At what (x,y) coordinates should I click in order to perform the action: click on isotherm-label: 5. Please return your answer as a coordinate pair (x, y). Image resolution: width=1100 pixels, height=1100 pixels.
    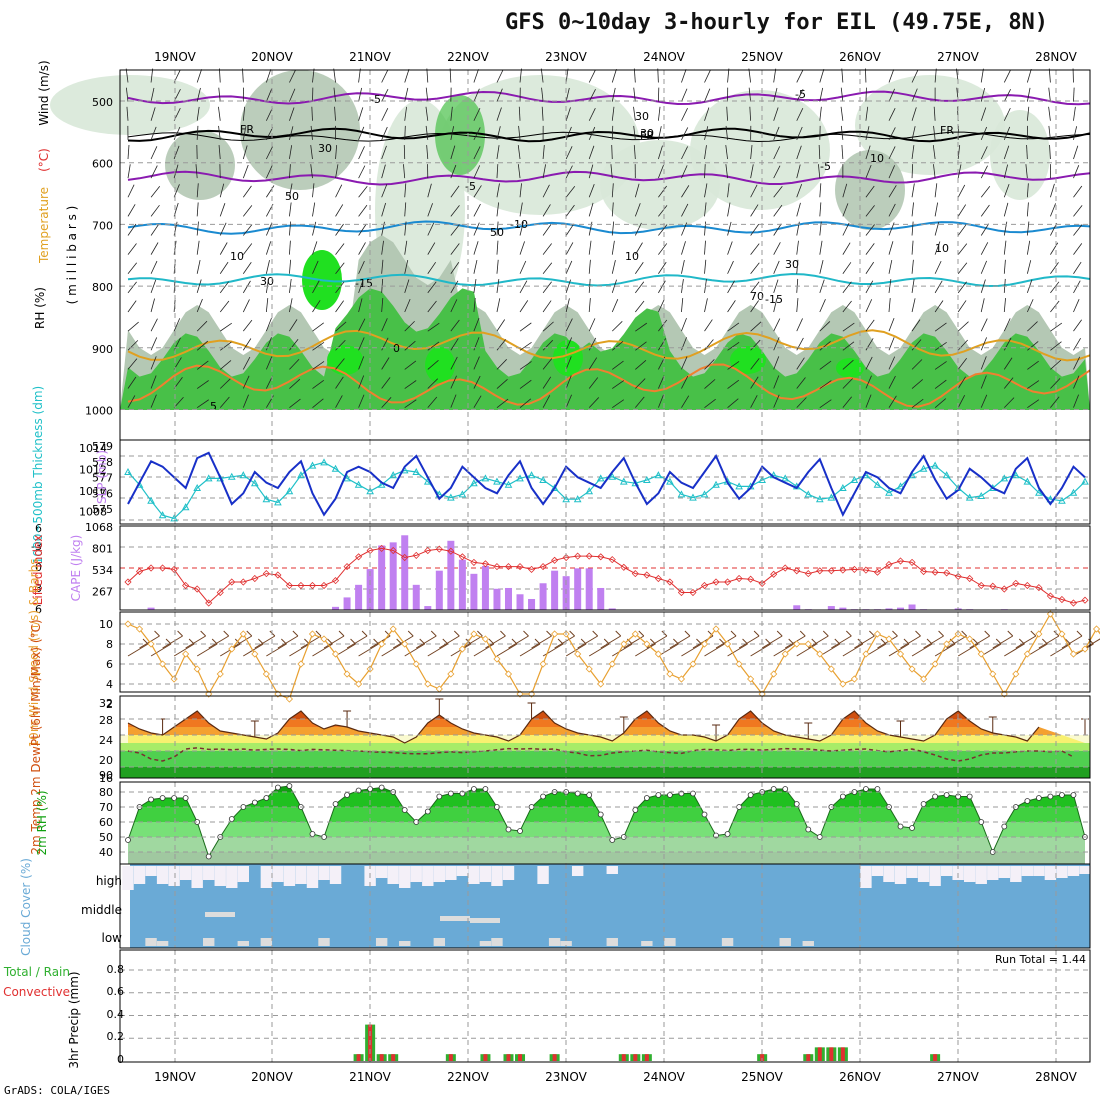
    Looking at the image, I should click on (213, 406).